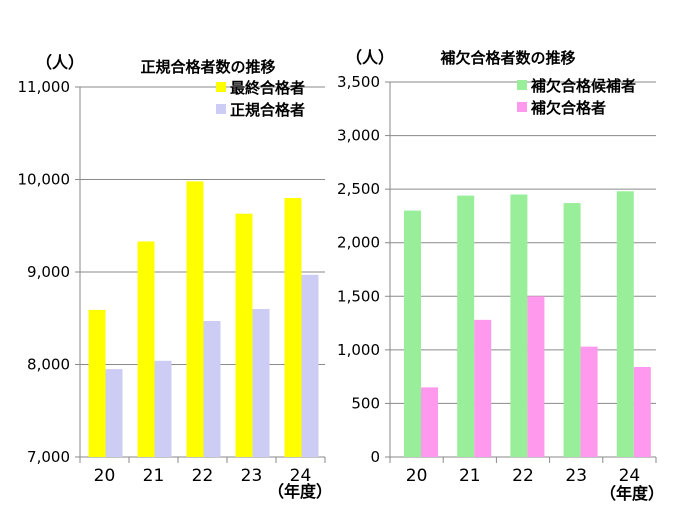 The width and height of the screenshot is (690, 516). Describe the element at coordinates (483, 388) in the screenshot. I see `bar-補欠合格者-21` at that location.